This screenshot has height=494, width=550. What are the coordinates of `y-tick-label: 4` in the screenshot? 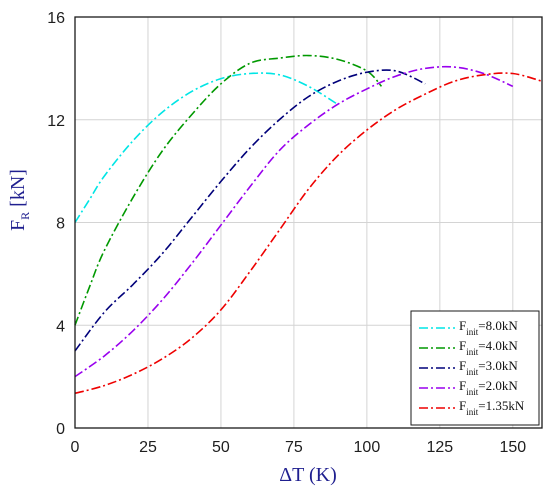 It's located at (60, 326).